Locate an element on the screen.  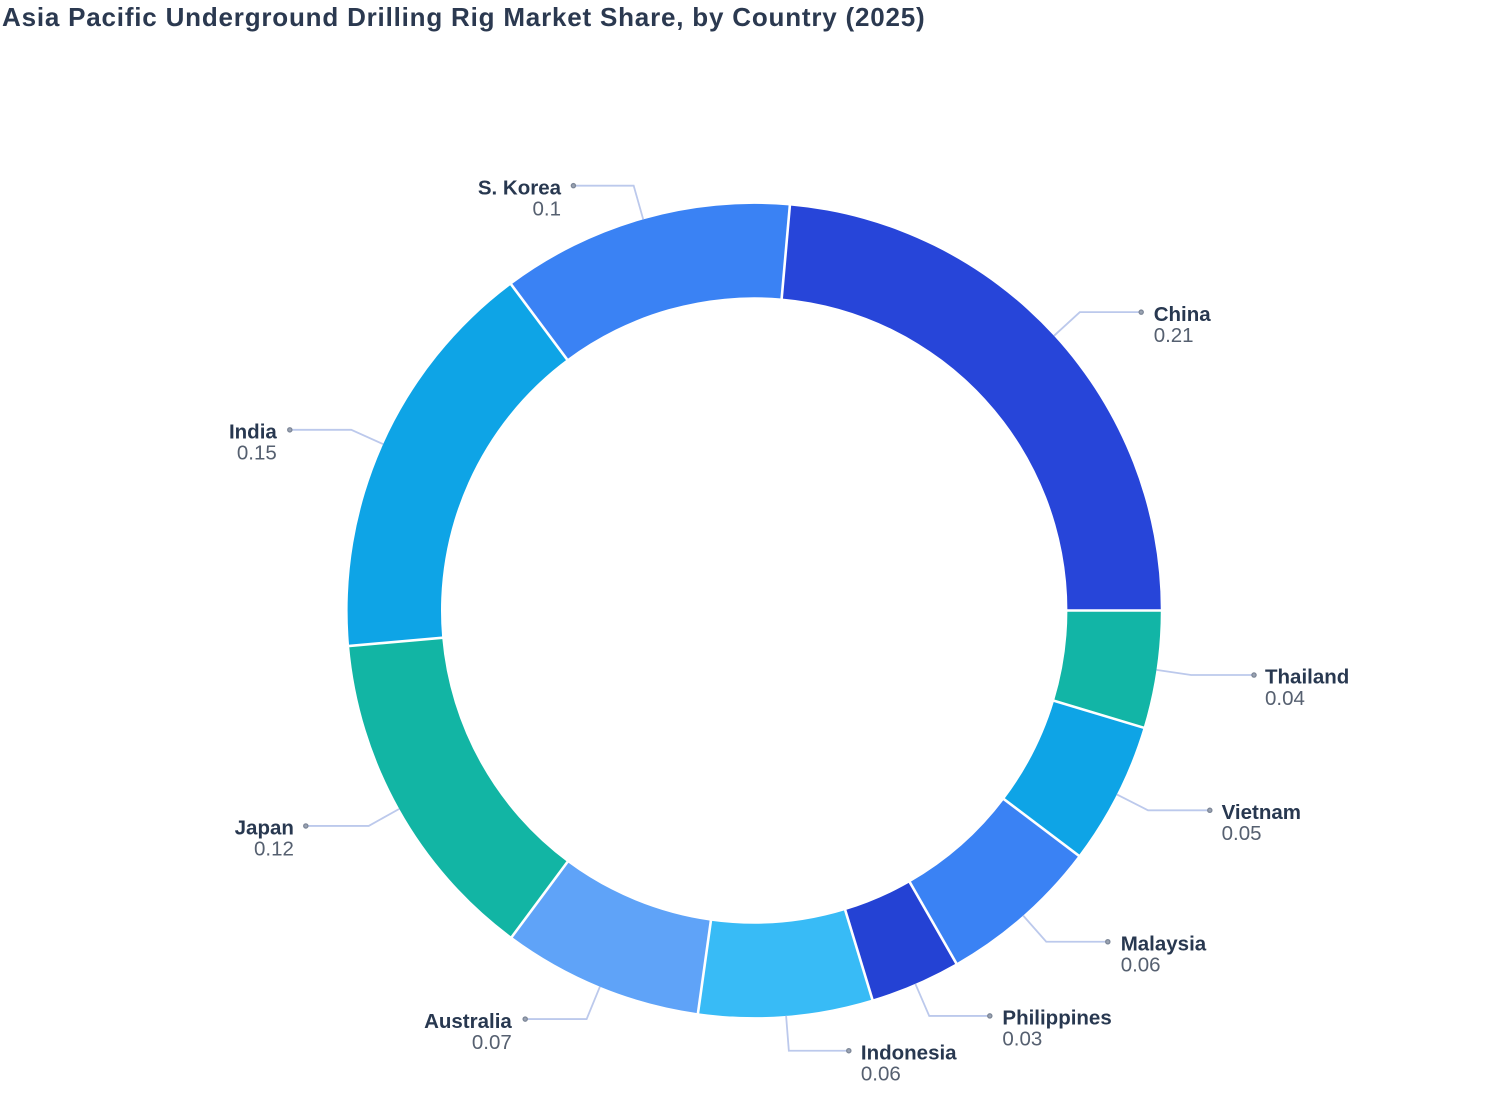
svg-text: 0.21 is located at coordinates (1174, 335).